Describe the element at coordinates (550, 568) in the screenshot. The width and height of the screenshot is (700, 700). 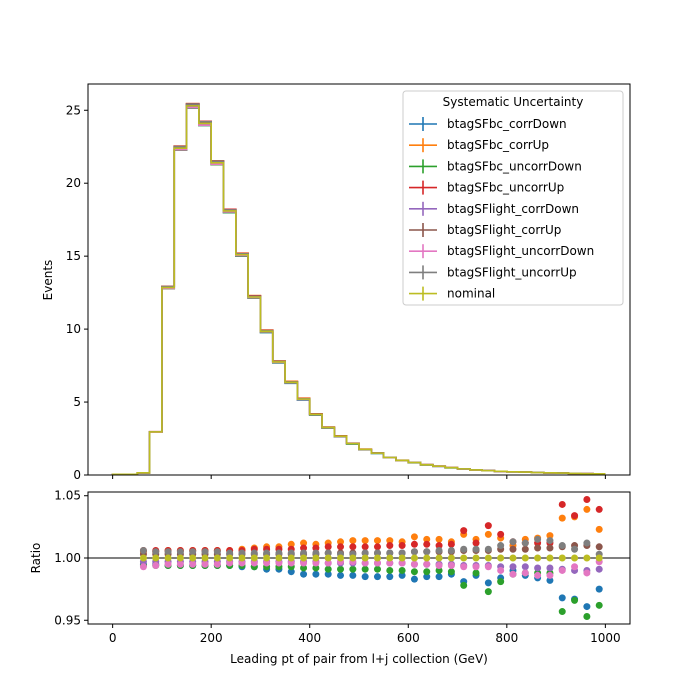
I see `ratio-point-btagSFlight_corrDown` at that location.